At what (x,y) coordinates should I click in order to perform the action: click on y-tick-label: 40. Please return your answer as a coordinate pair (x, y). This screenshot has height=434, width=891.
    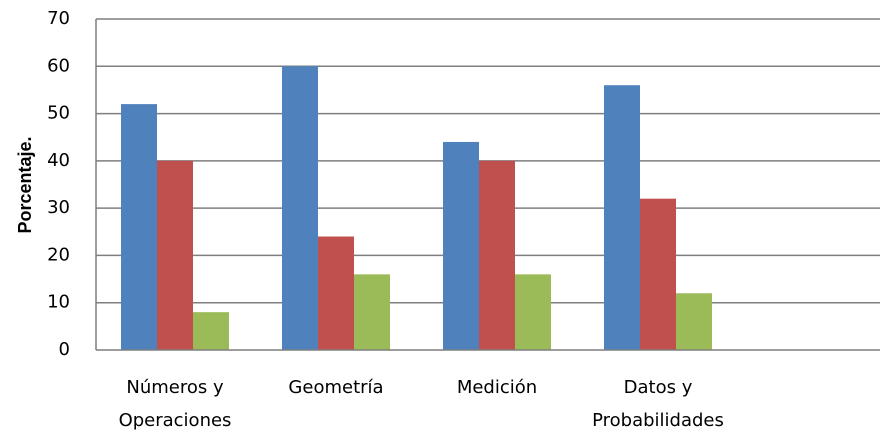
    Looking at the image, I should click on (58, 160).